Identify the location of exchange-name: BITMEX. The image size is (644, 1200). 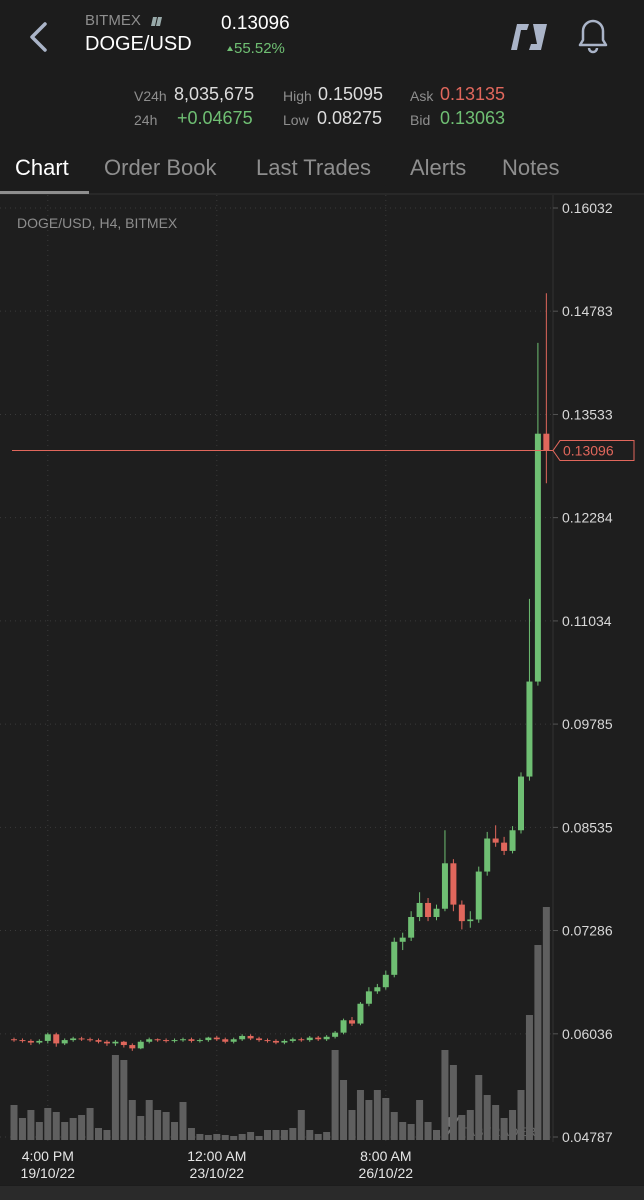
(113, 20).